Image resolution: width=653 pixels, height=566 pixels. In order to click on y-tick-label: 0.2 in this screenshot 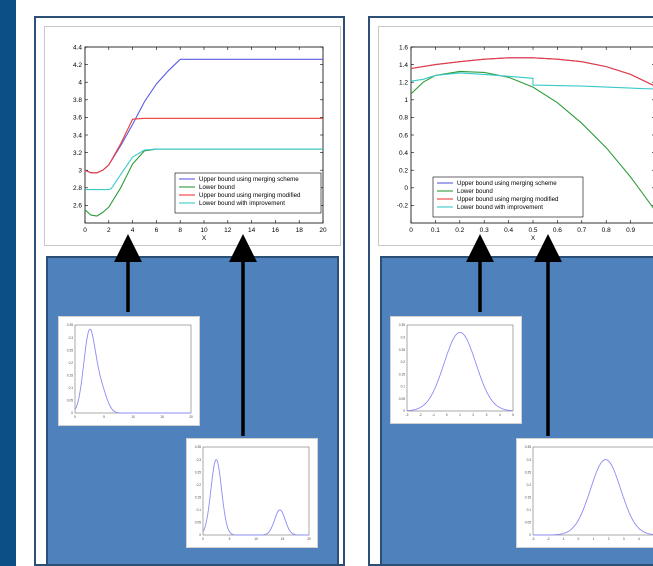, I will do `click(403, 171)`.